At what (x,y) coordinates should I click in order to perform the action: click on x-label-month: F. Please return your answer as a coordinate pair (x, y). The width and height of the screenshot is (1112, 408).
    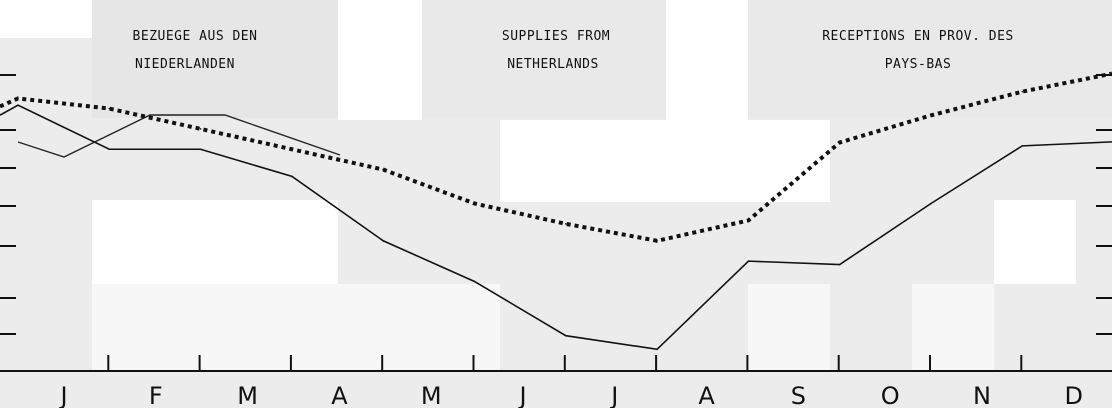
    Looking at the image, I should click on (156, 395).